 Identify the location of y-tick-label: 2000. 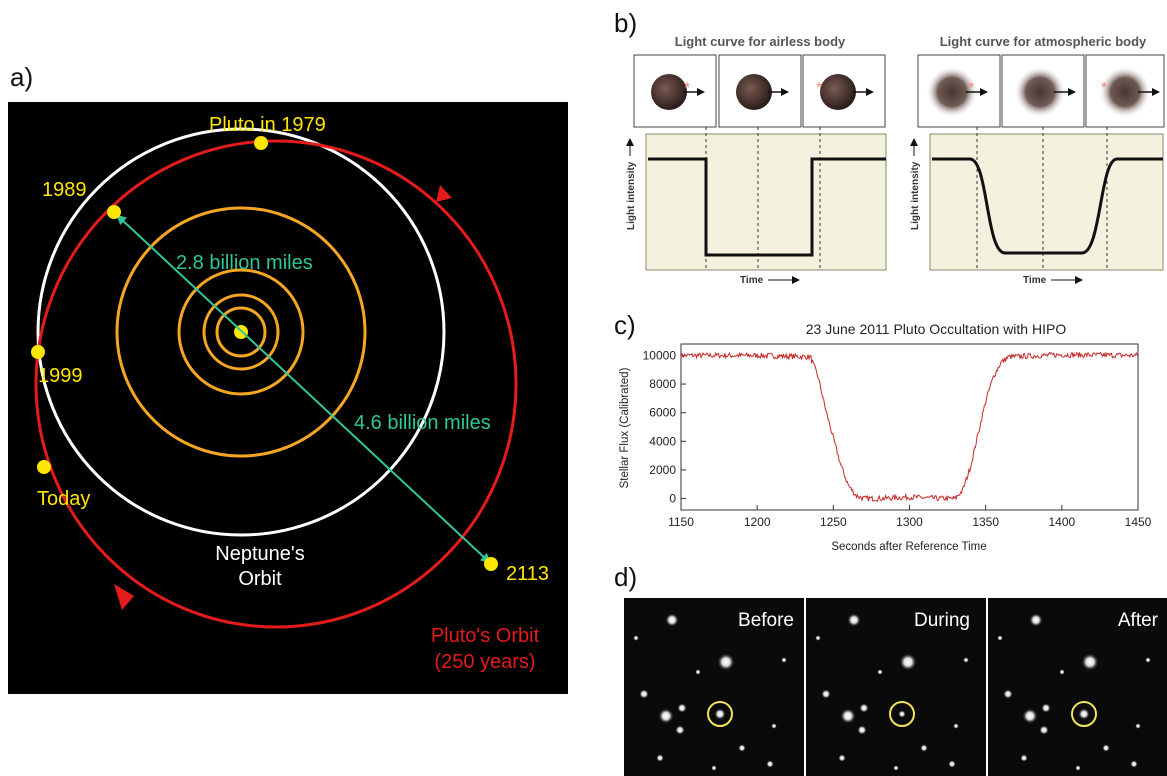
(662, 470).